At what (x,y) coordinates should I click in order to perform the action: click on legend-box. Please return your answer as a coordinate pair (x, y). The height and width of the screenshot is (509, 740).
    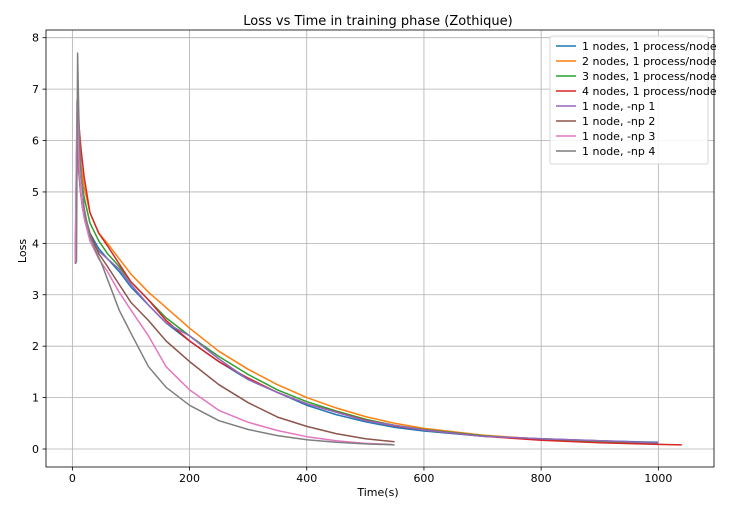
    Looking at the image, I should click on (629, 100).